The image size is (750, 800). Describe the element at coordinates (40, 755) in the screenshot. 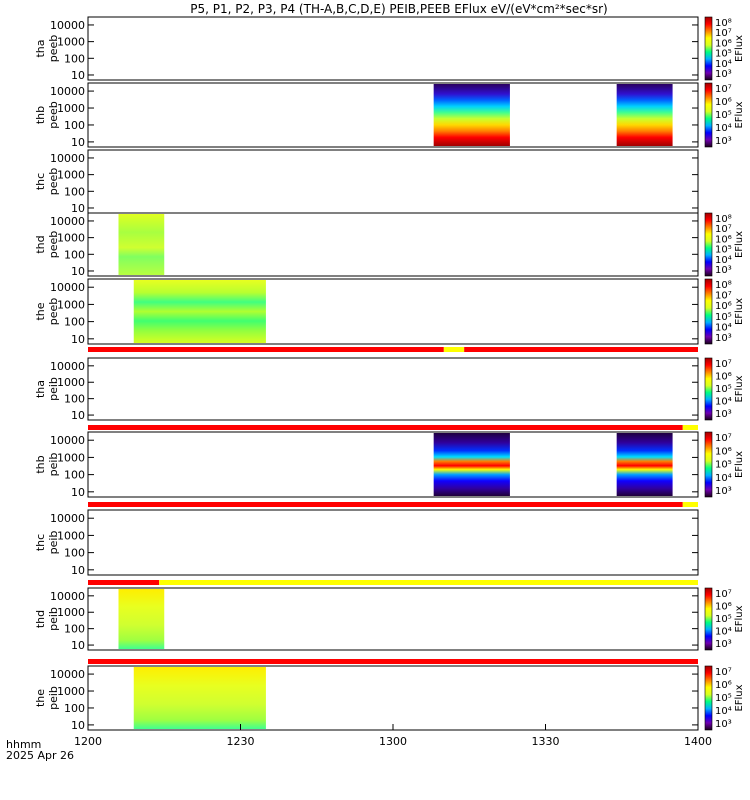

I see `date-label: 2025 Apr 26` at that location.